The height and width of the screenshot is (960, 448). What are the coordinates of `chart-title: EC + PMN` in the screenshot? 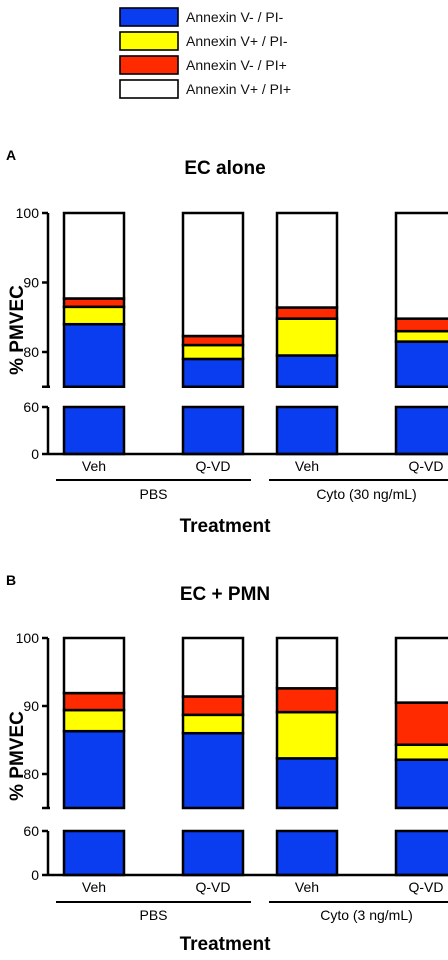 It's located at (225, 594).